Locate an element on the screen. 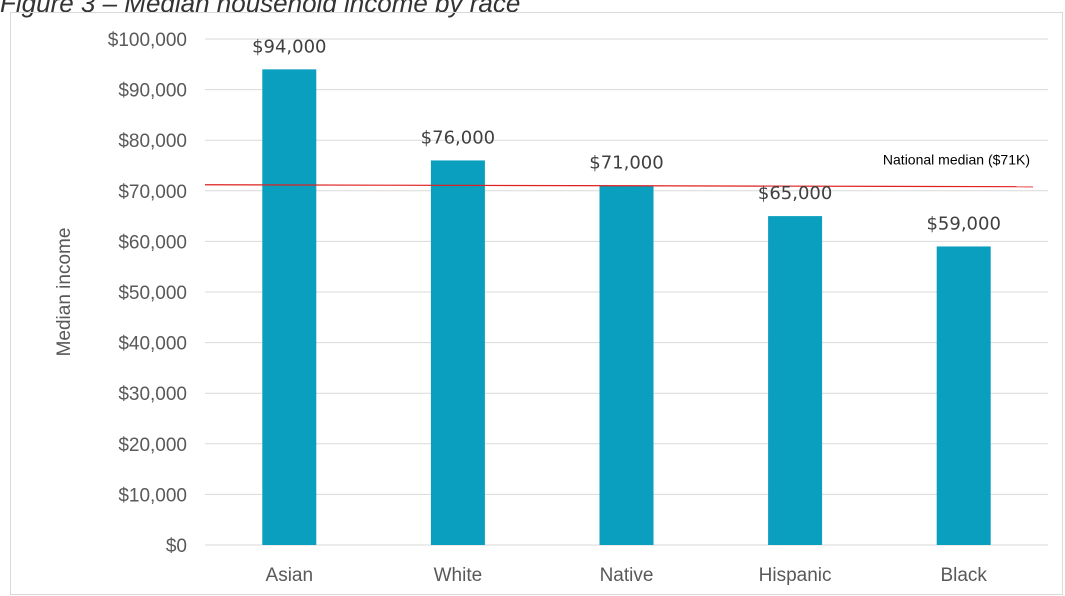  category-label: White is located at coordinates (458, 575).